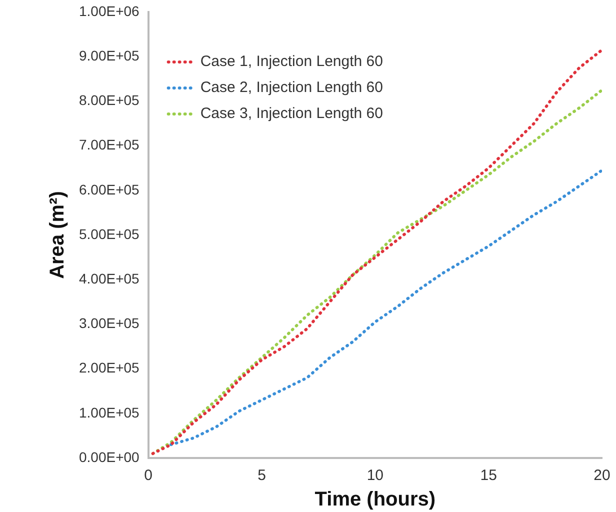 The height and width of the screenshot is (512, 616). I want to click on y-tick-label: 6.00E+05, so click(109, 189).